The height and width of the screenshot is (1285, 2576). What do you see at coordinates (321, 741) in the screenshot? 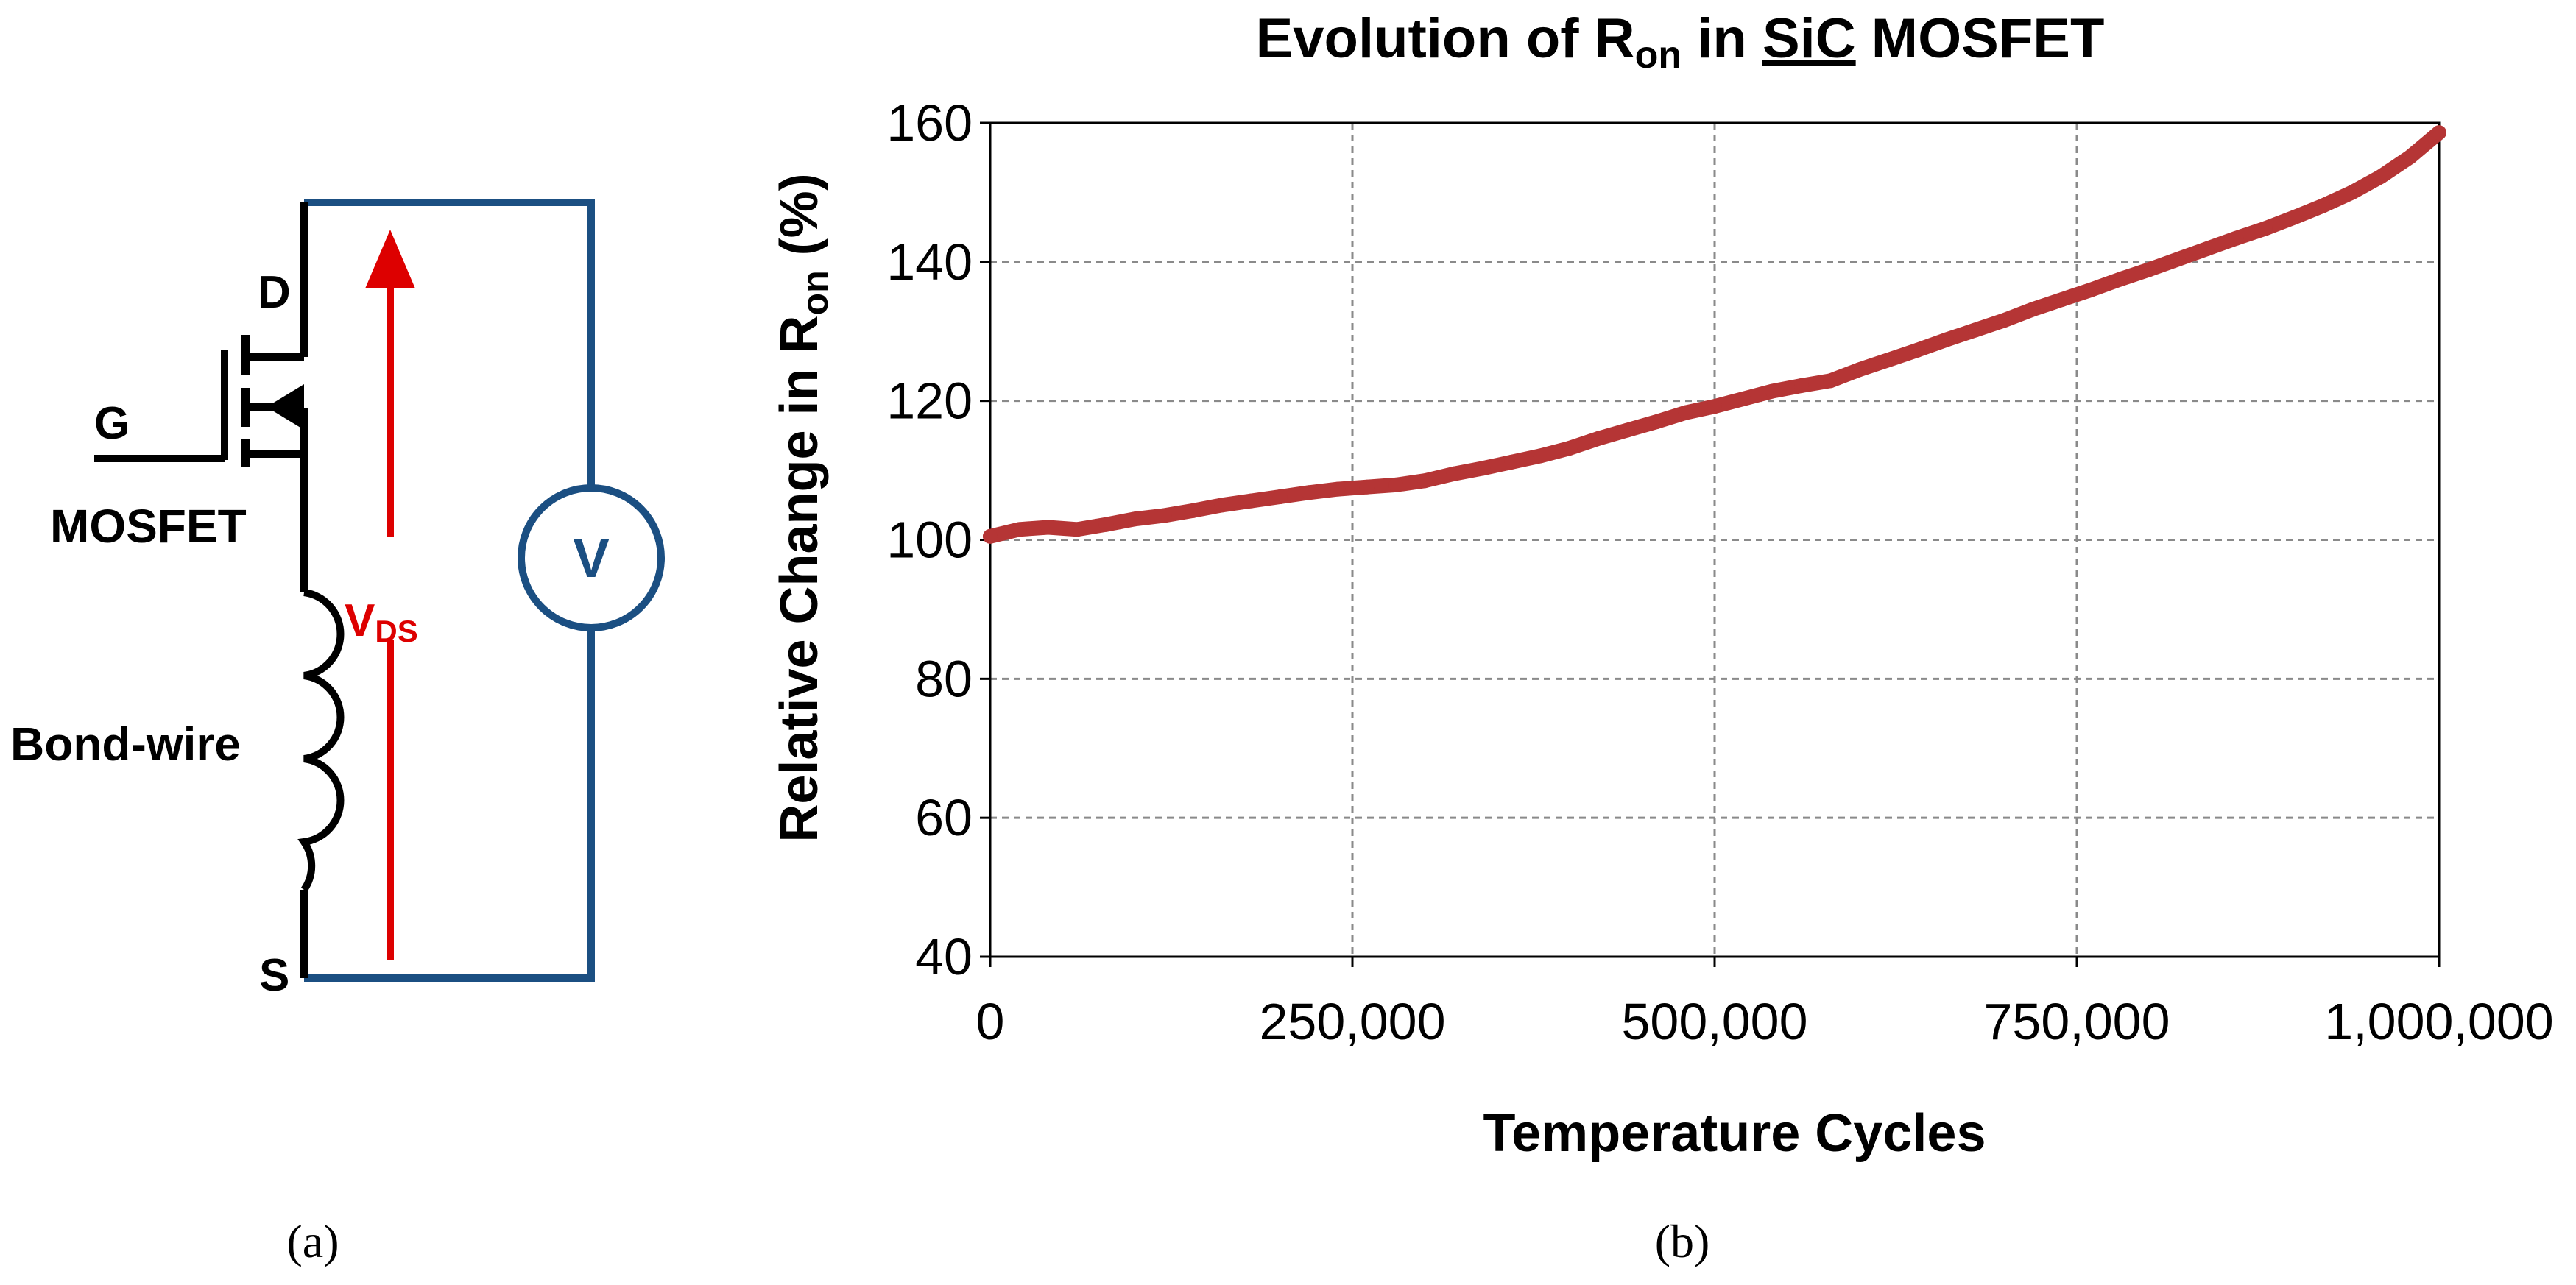
I see `bond-wire-inductor` at bounding box center [321, 741].